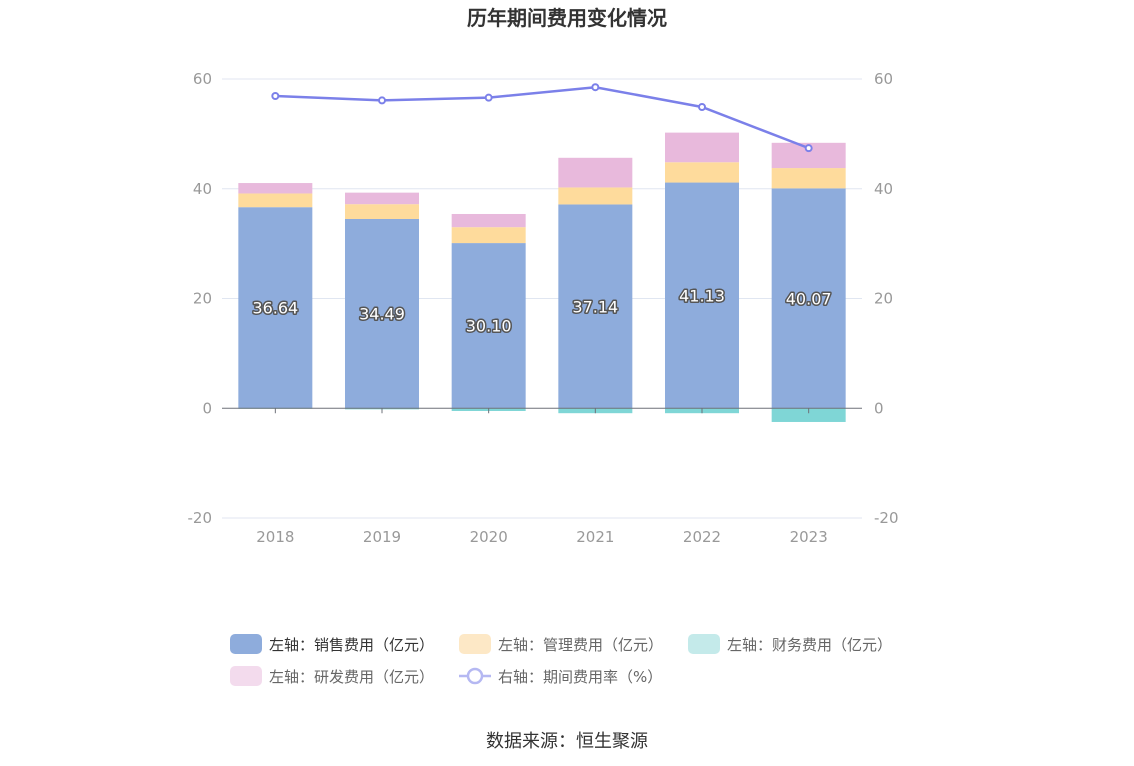 This screenshot has width=1134, height=766. I want to click on y-axis-left: -20 0 20 40 60, so click(200, 298).